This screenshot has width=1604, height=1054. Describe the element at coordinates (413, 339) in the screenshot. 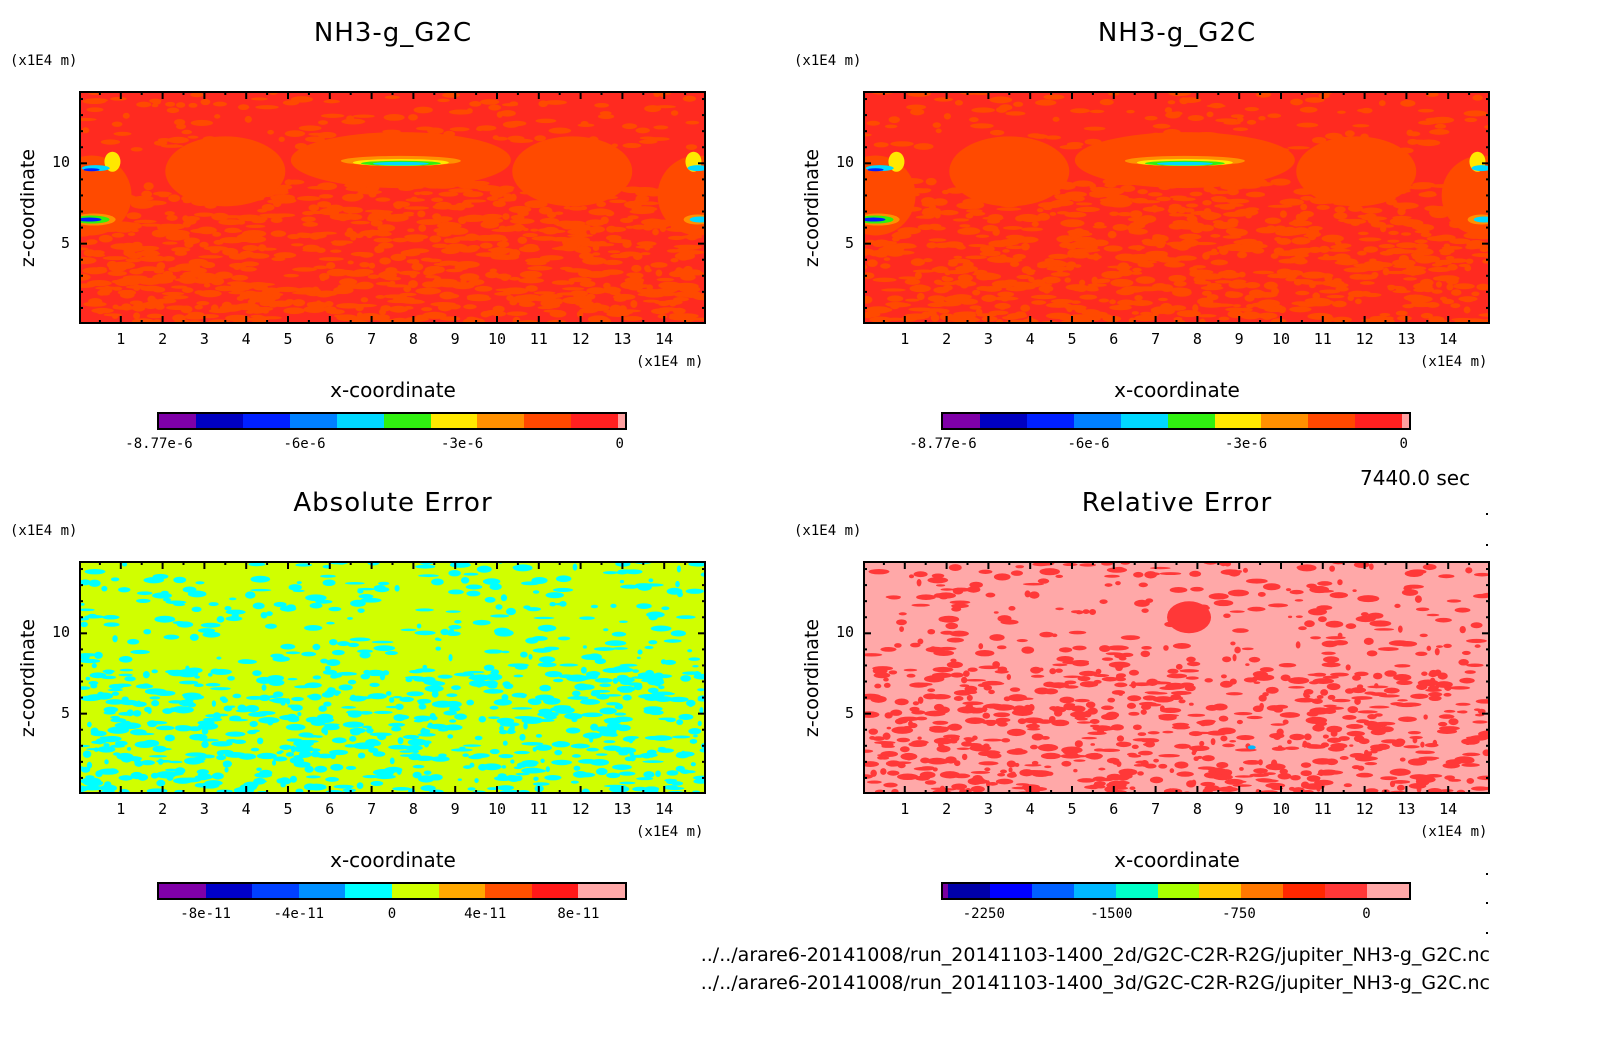

I see `x-tick-label: 8` at that location.